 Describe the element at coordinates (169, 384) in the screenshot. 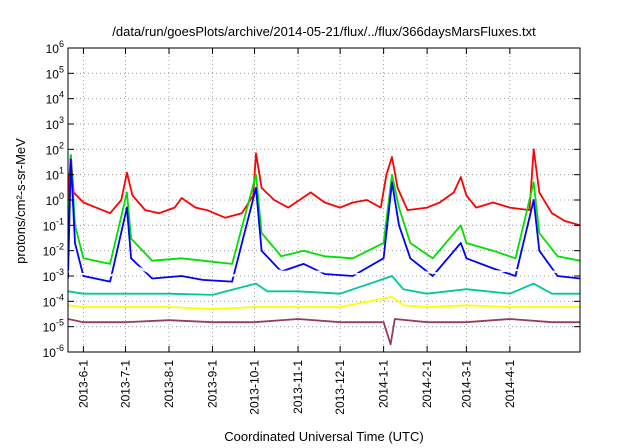

I see `x-tick-label: 2013-8-1` at that location.